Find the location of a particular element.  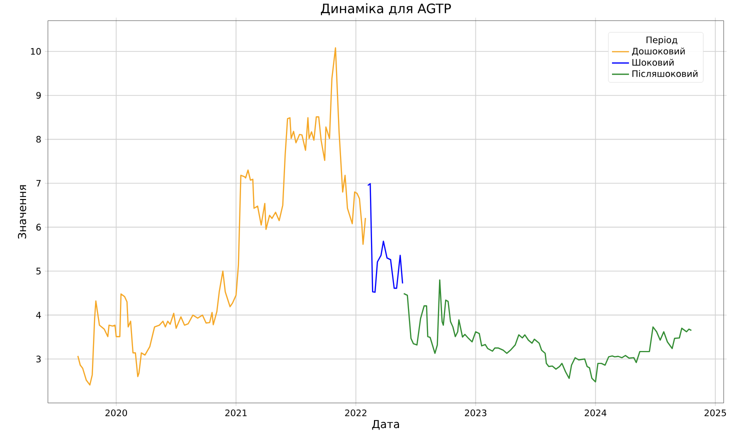

legend-label: Післяшоковий is located at coordinates (665, 74).